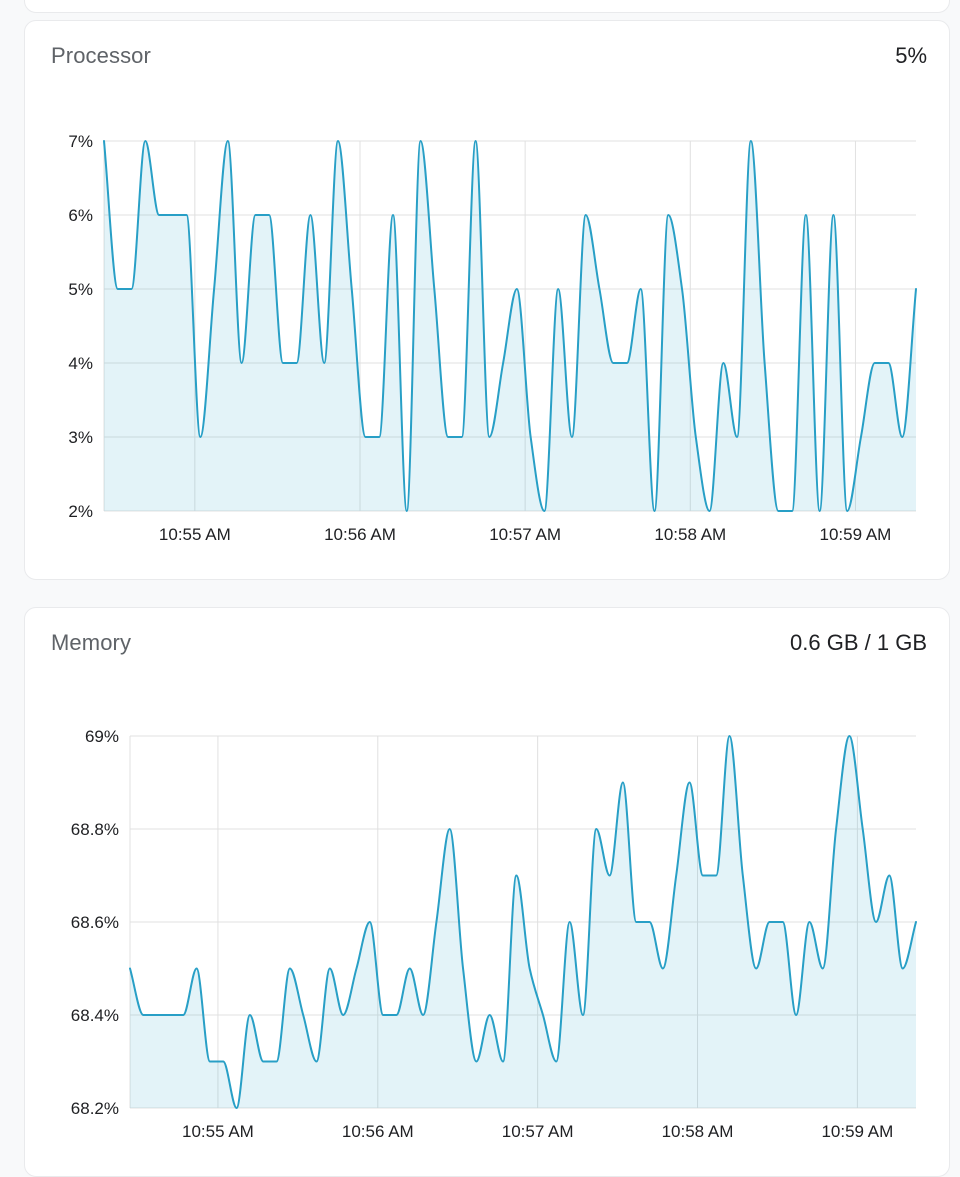 Image resolution: width=960 pixels, height=1177 pixels. What do you see at coordinates (80, 215) in the screenshot?
I see `y-axis-label: 6%` at bounding box center [80, 215].